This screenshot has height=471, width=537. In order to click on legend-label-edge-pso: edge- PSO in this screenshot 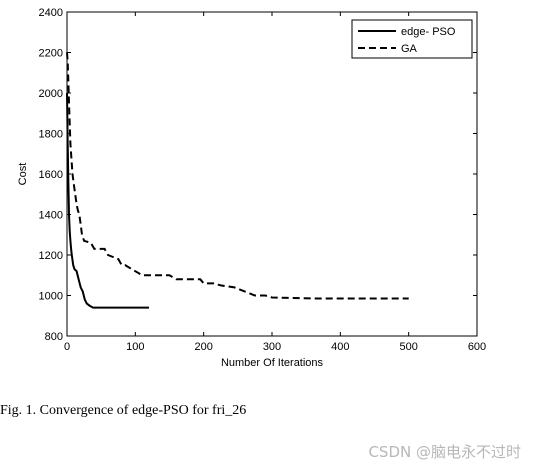, I will do `click(428, 32)`.